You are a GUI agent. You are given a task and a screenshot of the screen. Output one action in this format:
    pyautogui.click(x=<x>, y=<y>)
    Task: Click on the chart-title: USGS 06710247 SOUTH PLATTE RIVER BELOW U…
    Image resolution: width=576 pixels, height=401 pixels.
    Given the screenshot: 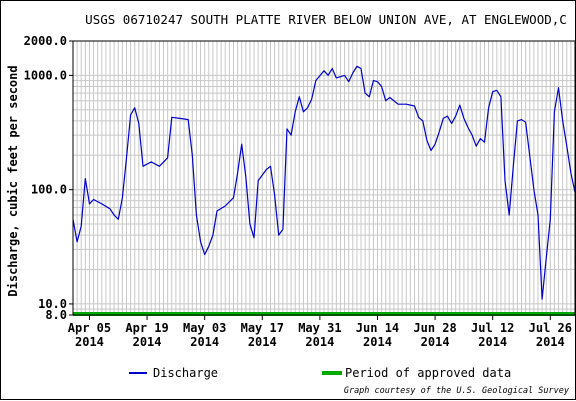 What is the action you would take?
    pyautogui.click(x=326, y=19)
    